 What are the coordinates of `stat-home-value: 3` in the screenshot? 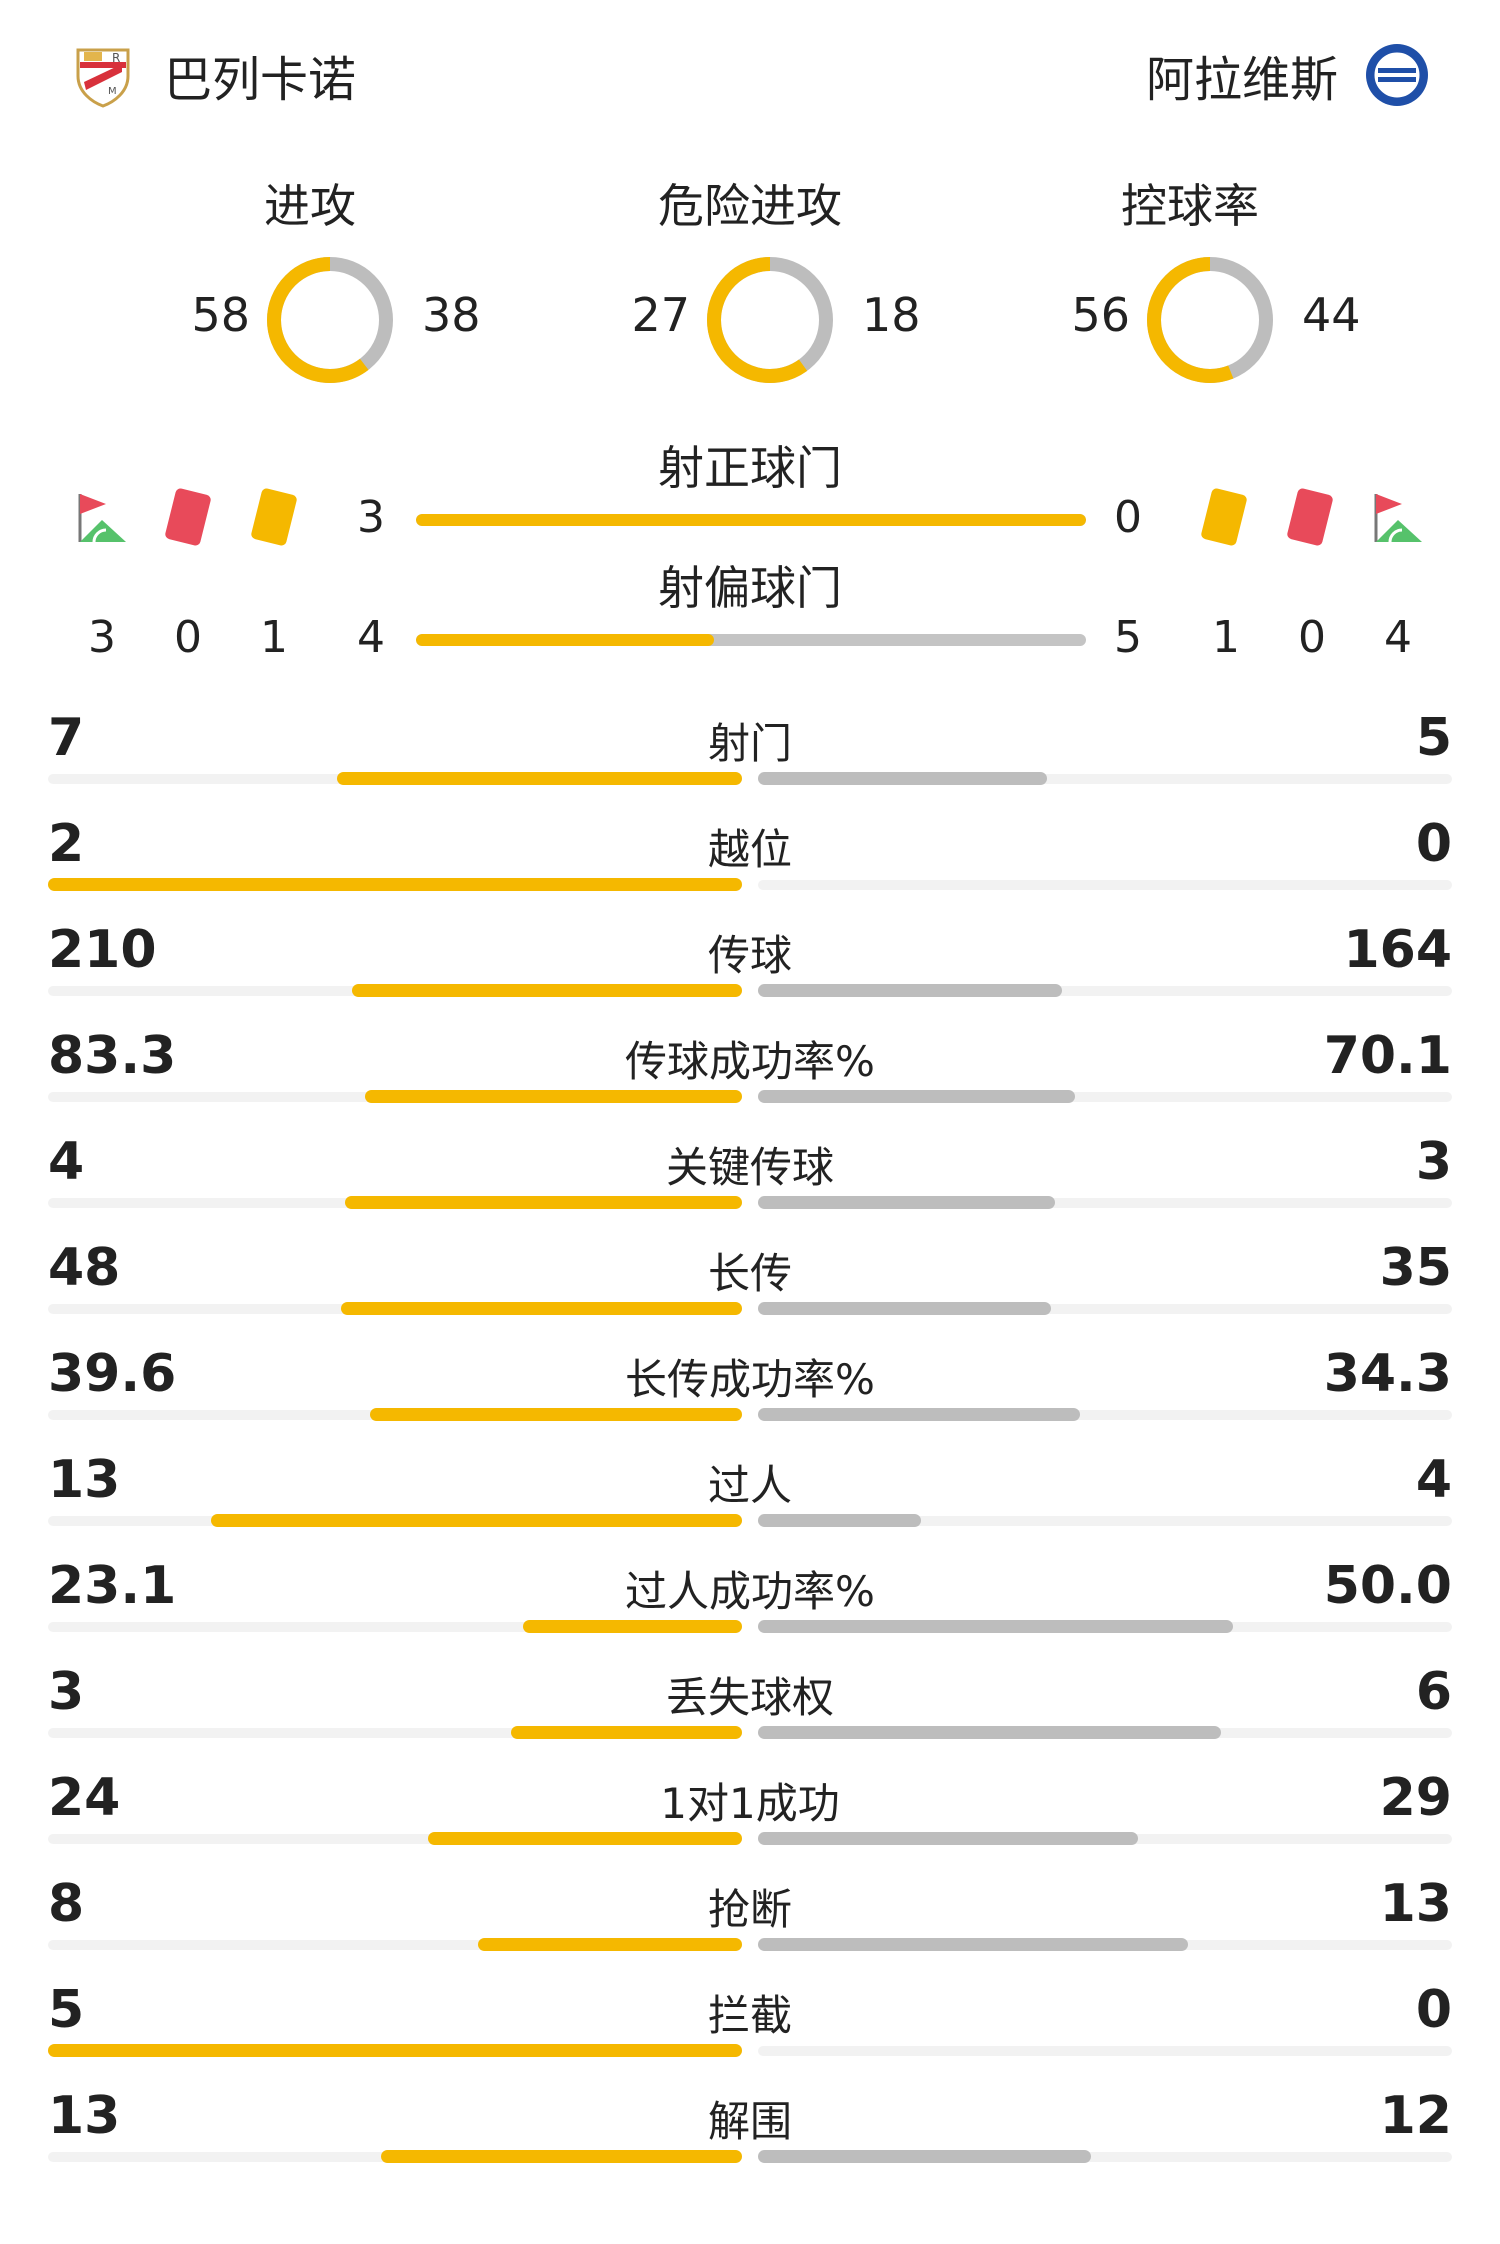 It's located at (66, 1692).